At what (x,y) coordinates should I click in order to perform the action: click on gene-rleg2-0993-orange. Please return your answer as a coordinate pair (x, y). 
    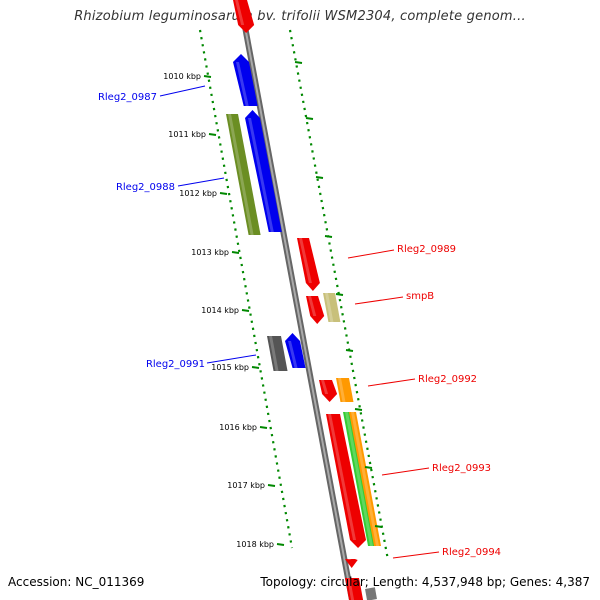
    Looking at the image, I should click on (365, 479).